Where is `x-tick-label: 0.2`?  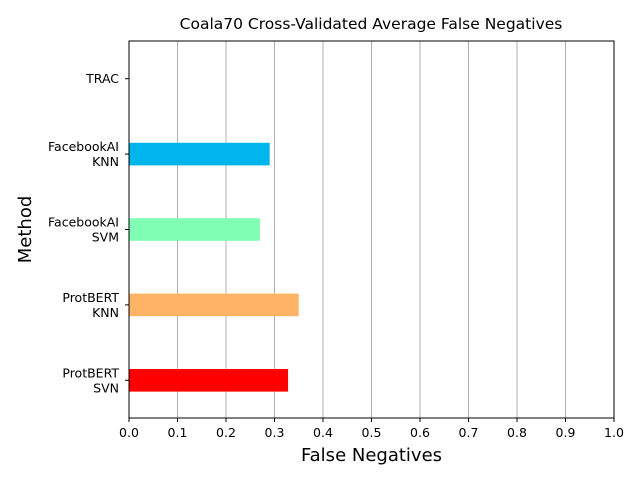 x-tick-label: 0.2 is located at coordinates (226, 432).